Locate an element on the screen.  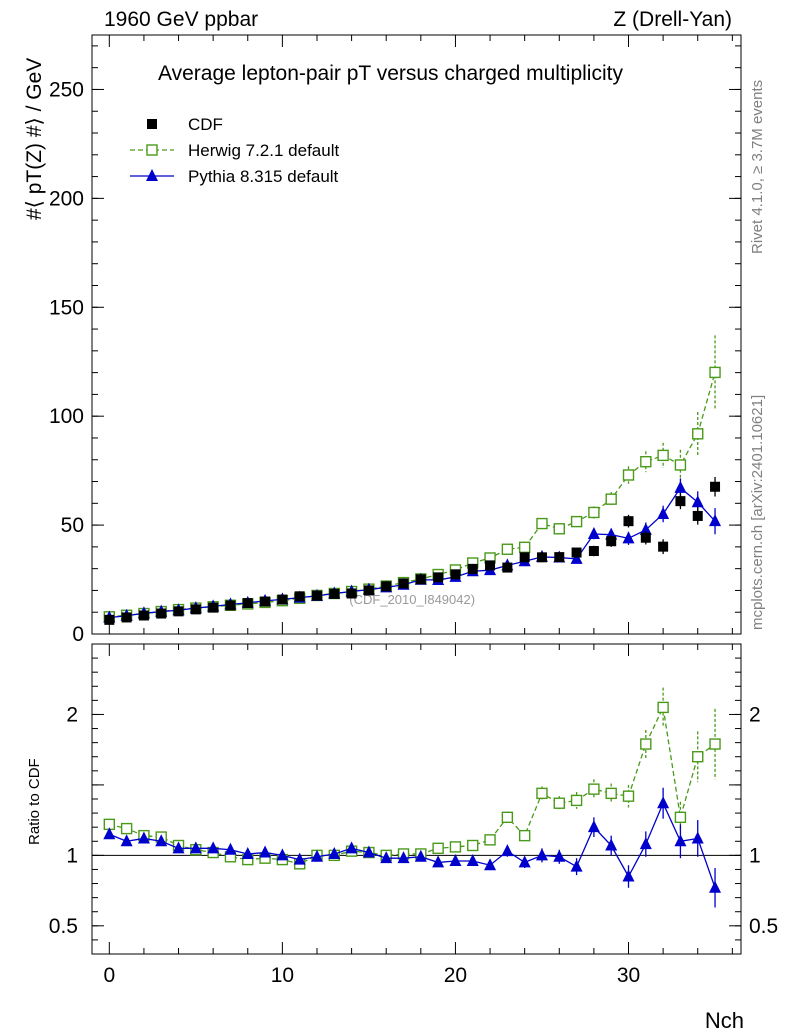
legend-marker-pythia is located at coordinates (152, 175).